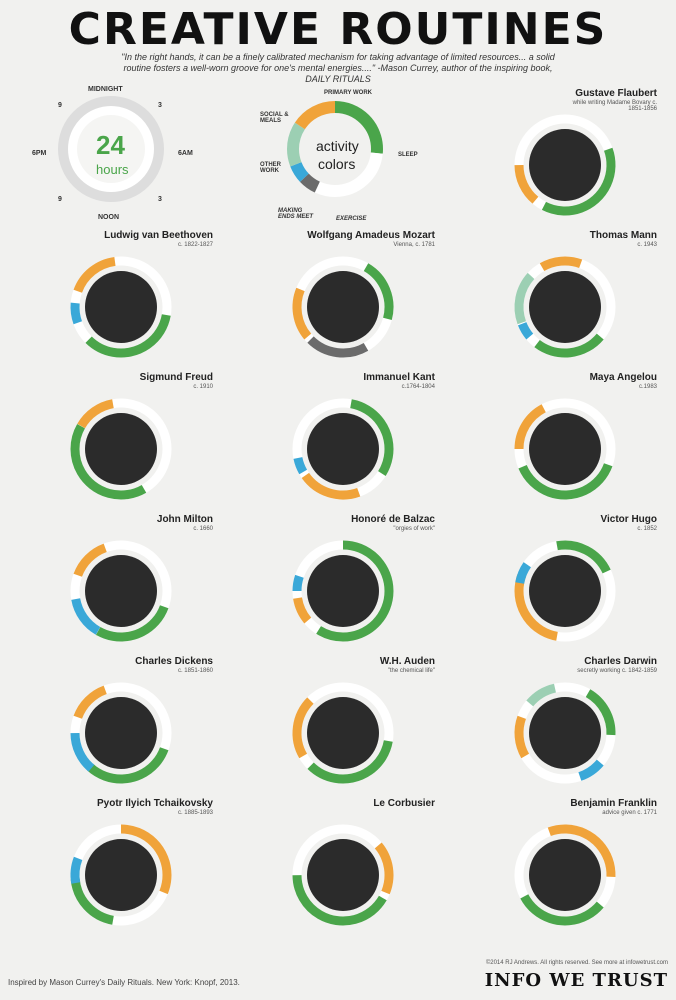  I want to click on person-sub: "the chemical life", so click(411, 671).